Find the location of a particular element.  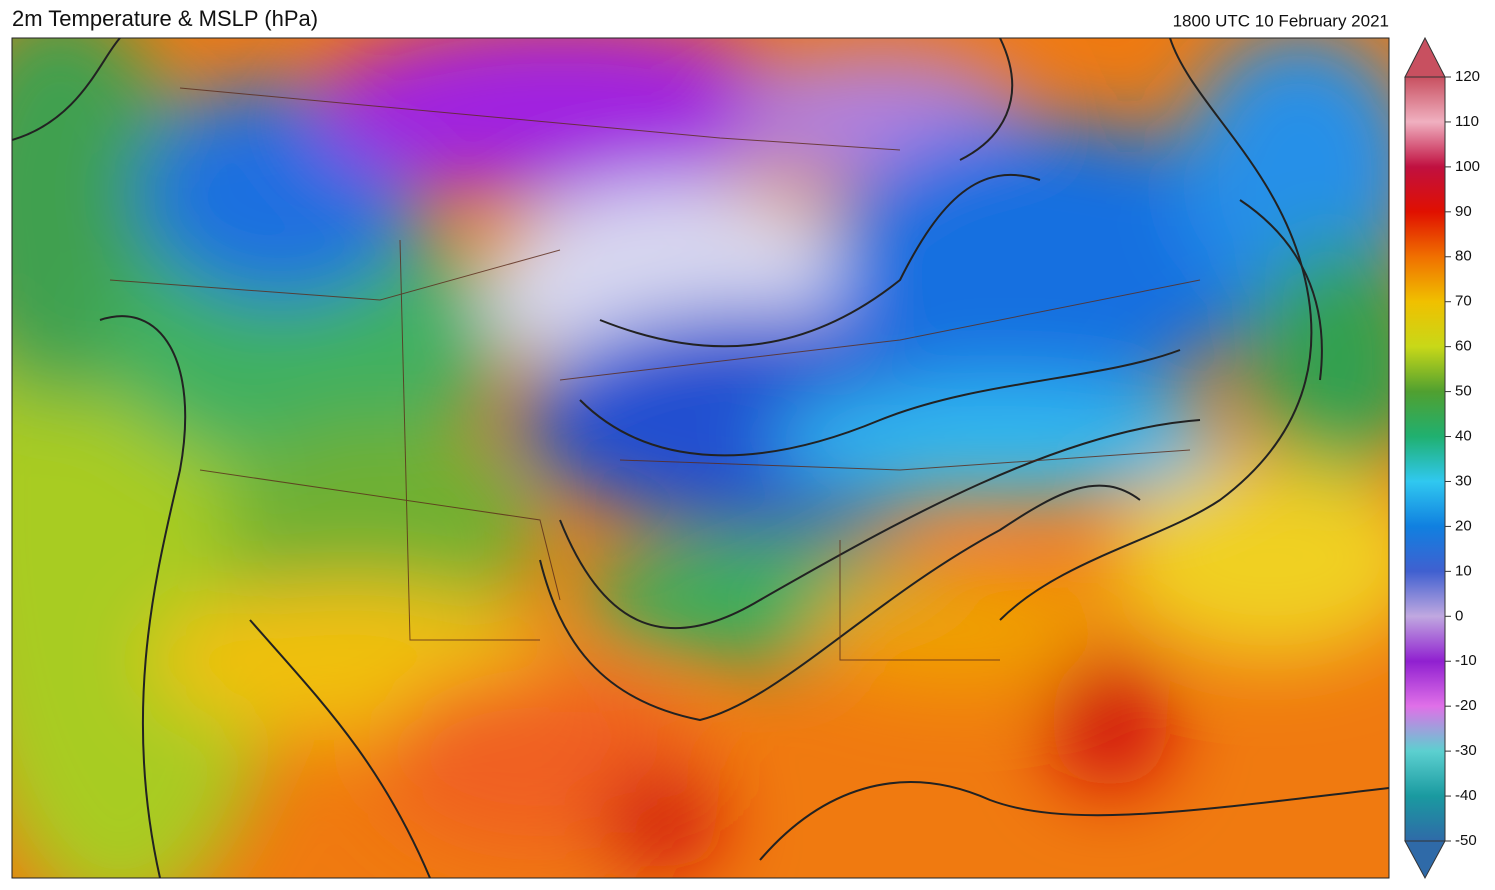

colorbar-bottom-arrow is located at coordinates (1425, 860).